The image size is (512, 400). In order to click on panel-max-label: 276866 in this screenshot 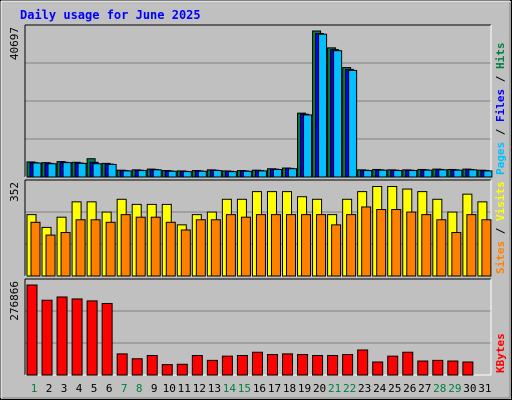, I will do `click(14, 301)`.